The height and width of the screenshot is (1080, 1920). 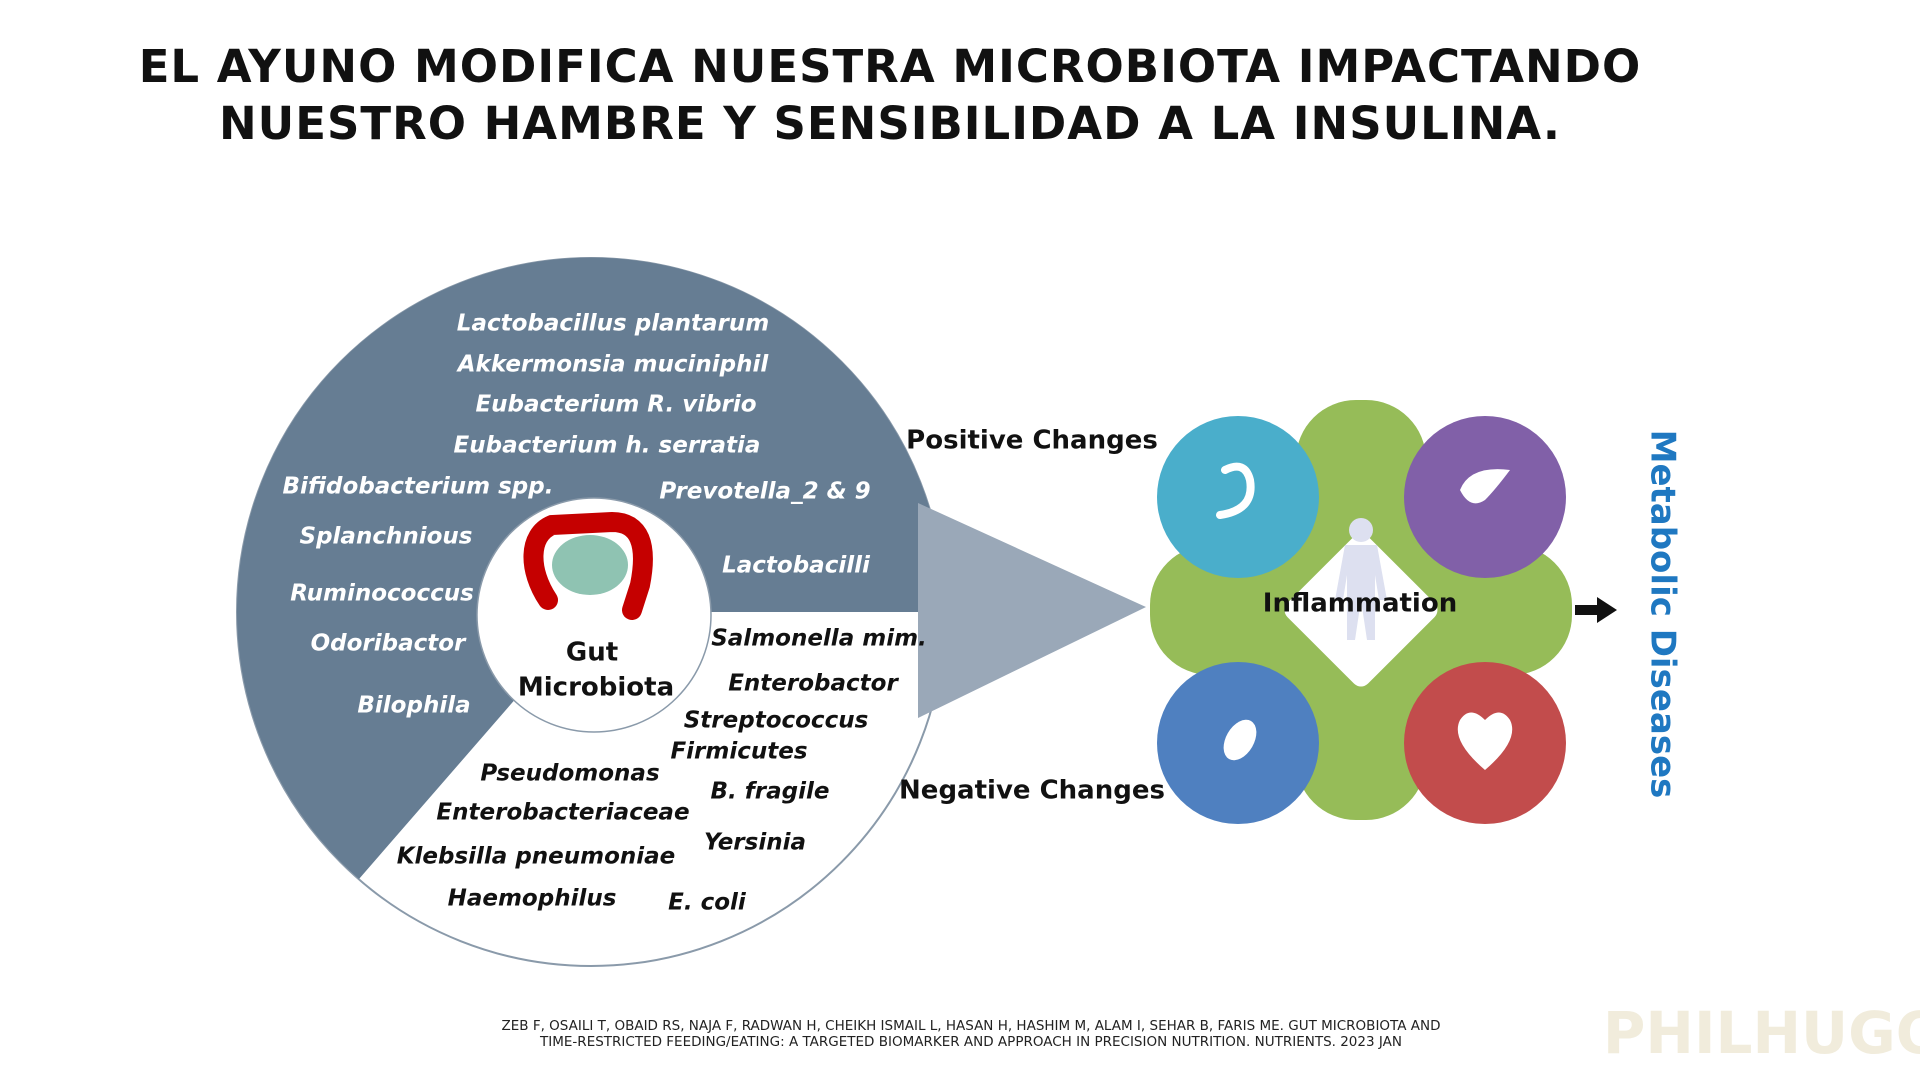 What do you see at coordinates (562, 813) in the screenshot?
I see `negative-bacterium: Enterobacteriaceae` at bounding box center [562, 813].